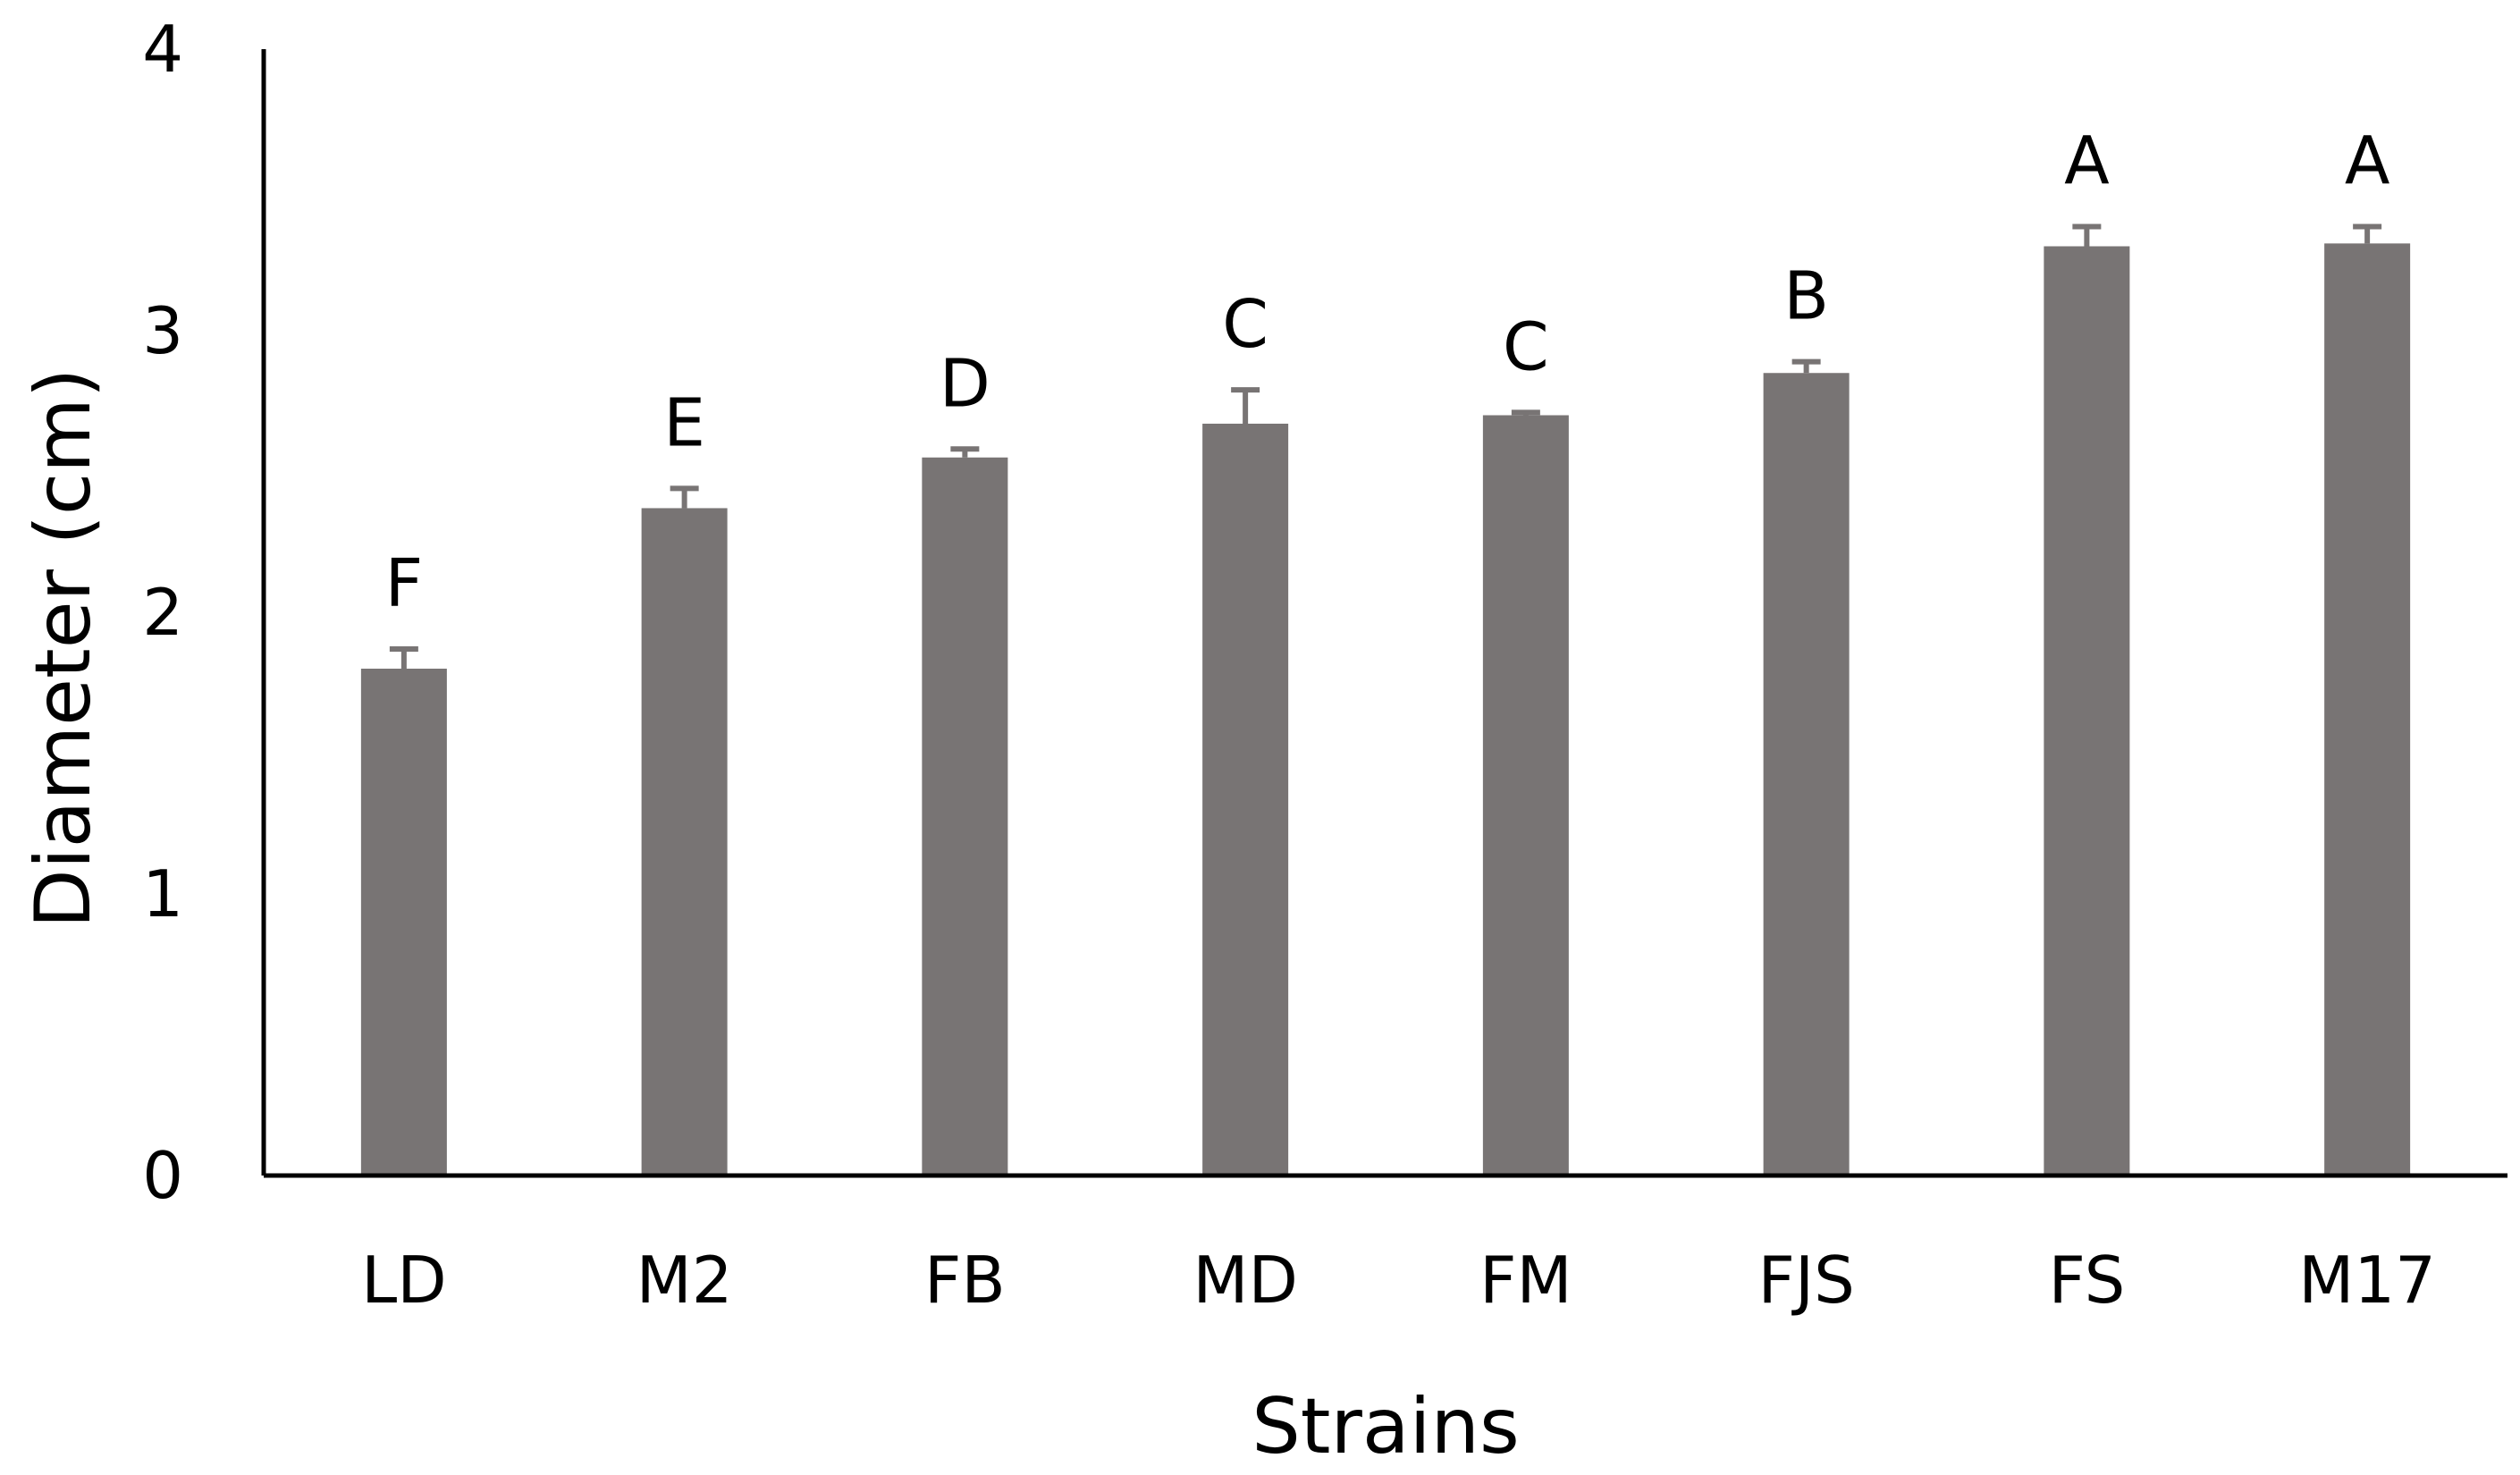 This screenshot has height=1475, width=2520. I want to click on y-tick-labels: 0 1 2 3 4, so click(162, 612).